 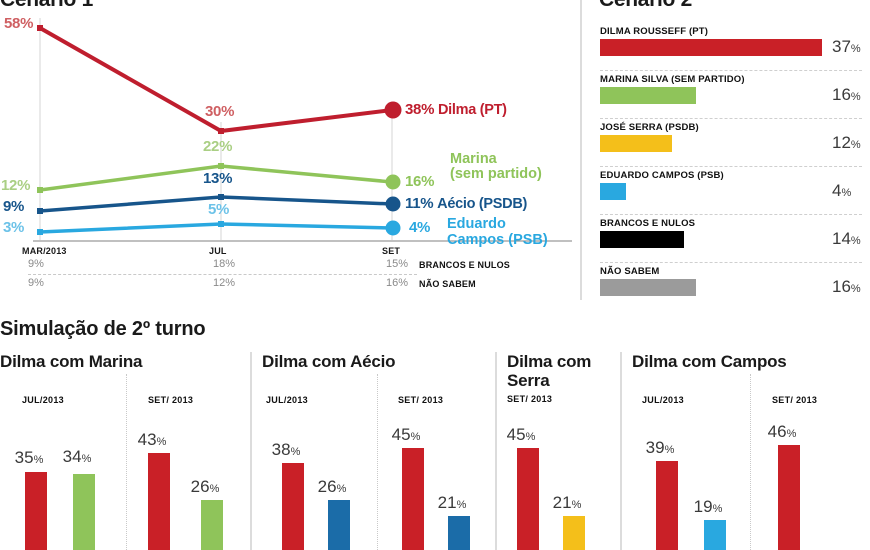 I want to click on sim-bar-campos-jul-campos, so click(x=715, y=535).